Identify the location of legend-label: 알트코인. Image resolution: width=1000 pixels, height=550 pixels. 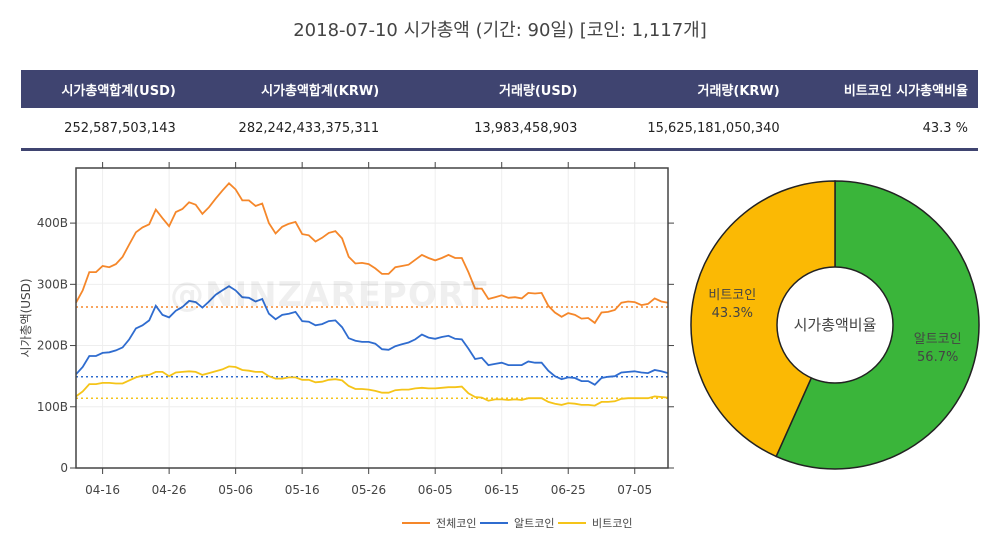
(534, 523).